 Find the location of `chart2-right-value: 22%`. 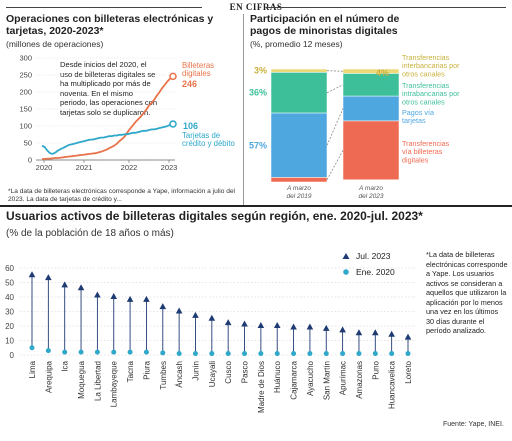

chart2-right-value: 22% is located at coordinates (385, 115).